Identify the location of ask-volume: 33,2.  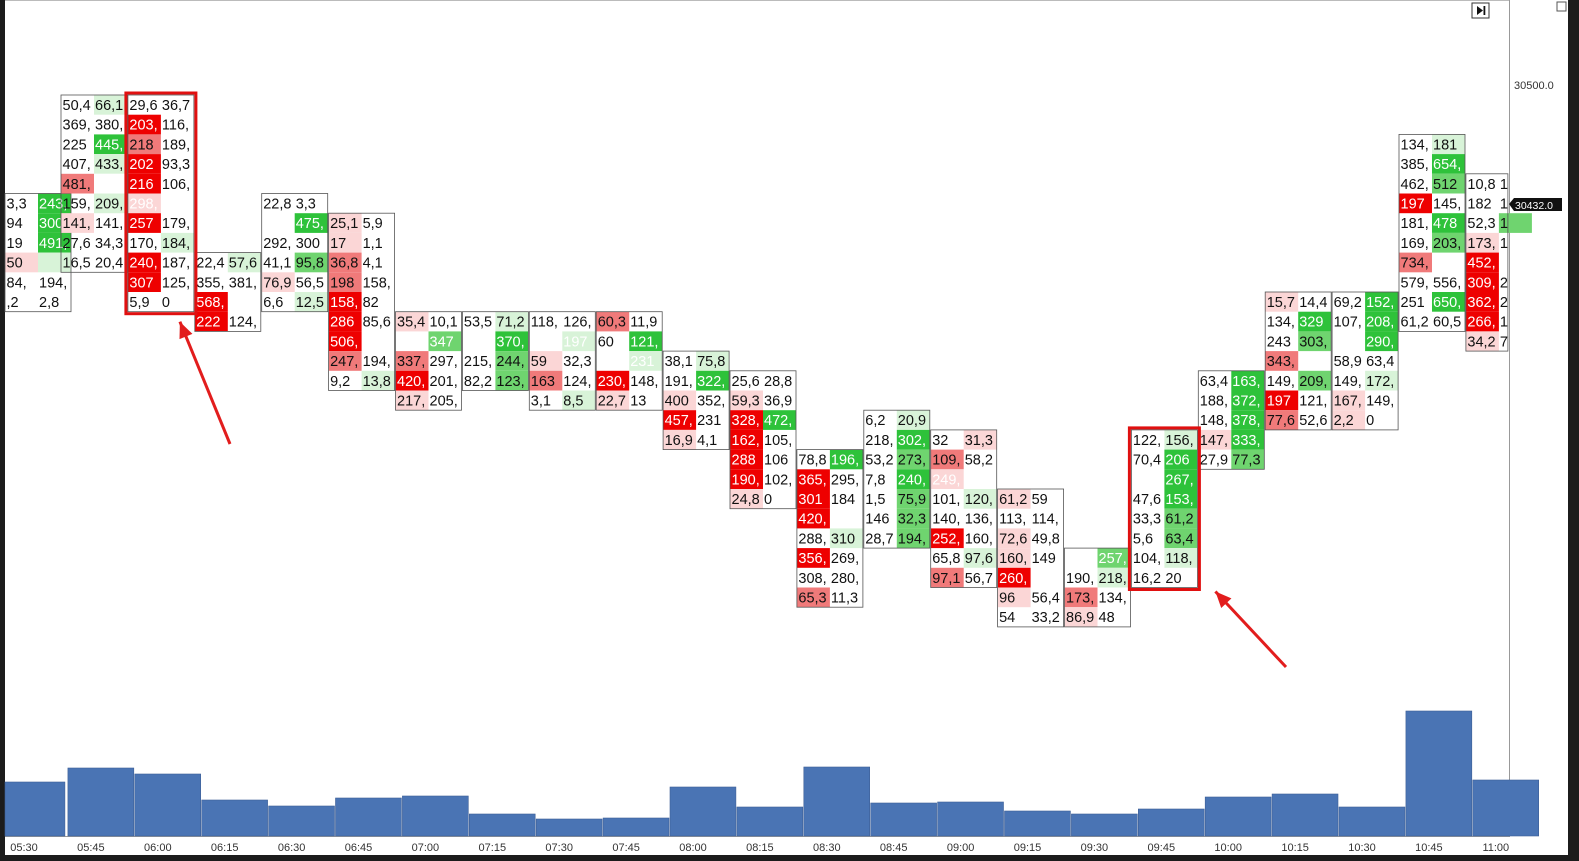
(1046, 618).